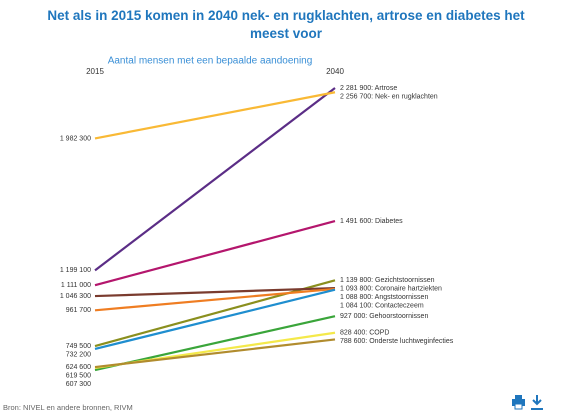  I want to click on start-label: 1 982 300, so click(75, 138).